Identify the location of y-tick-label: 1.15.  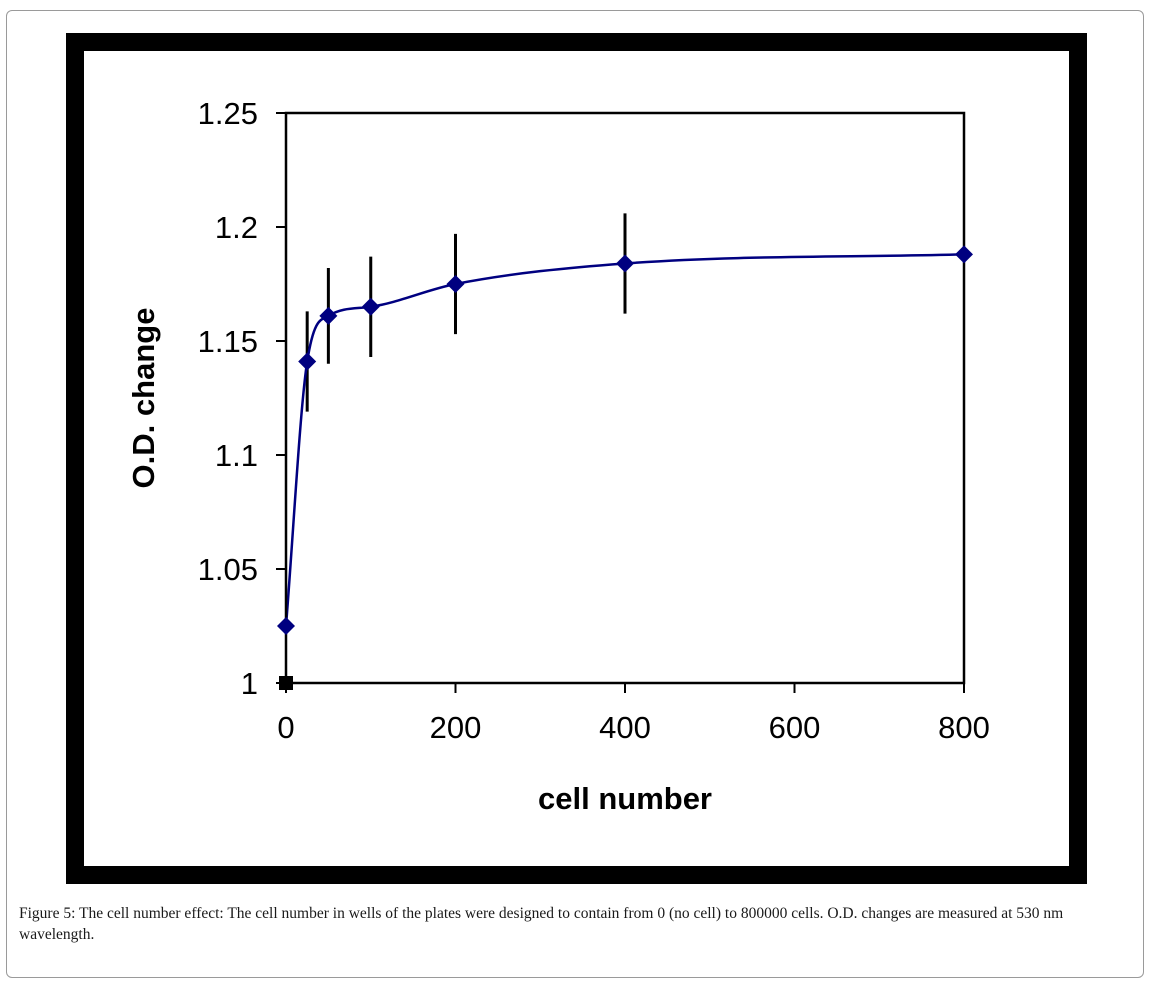
(228, 341).